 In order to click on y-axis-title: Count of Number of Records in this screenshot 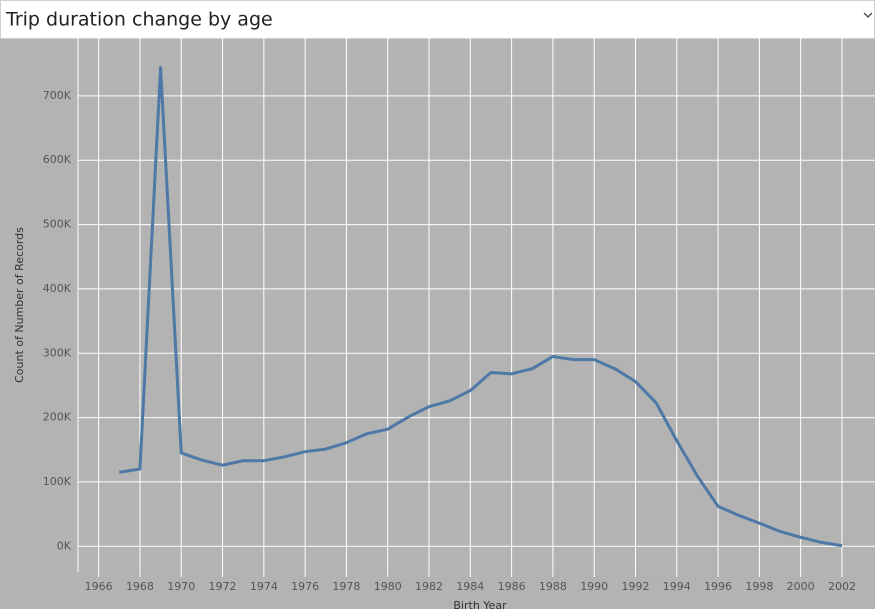, I will do `click(19, 305)`.